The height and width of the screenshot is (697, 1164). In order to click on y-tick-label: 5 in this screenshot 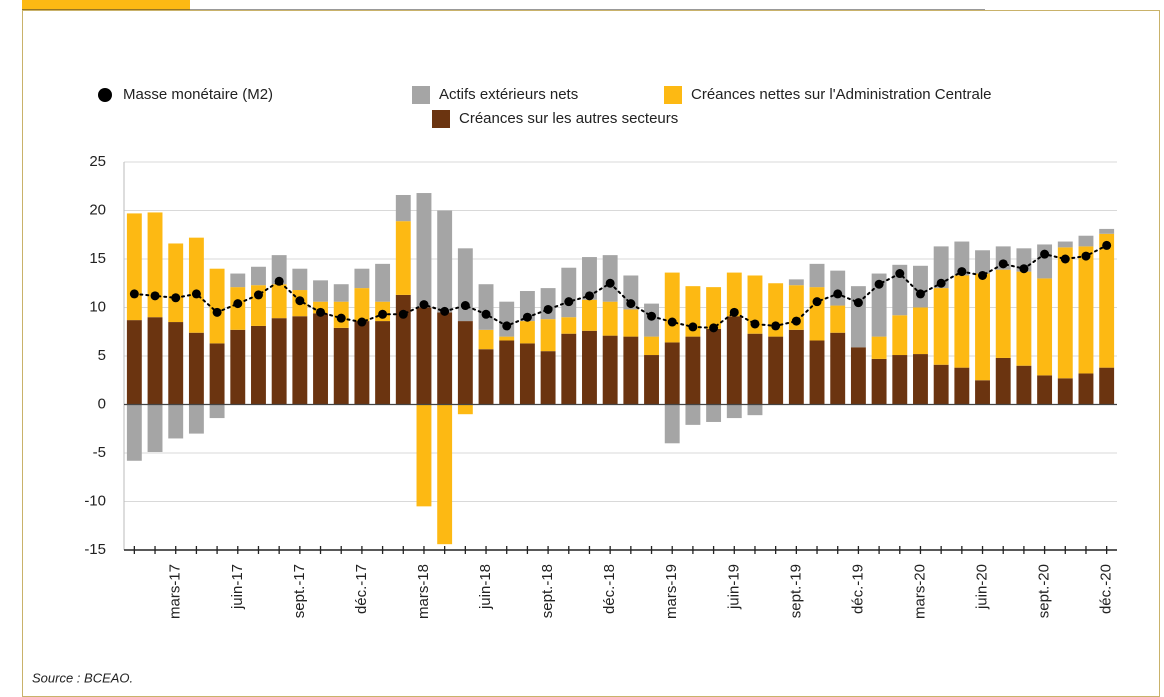, I will do `click(102, 355)`.